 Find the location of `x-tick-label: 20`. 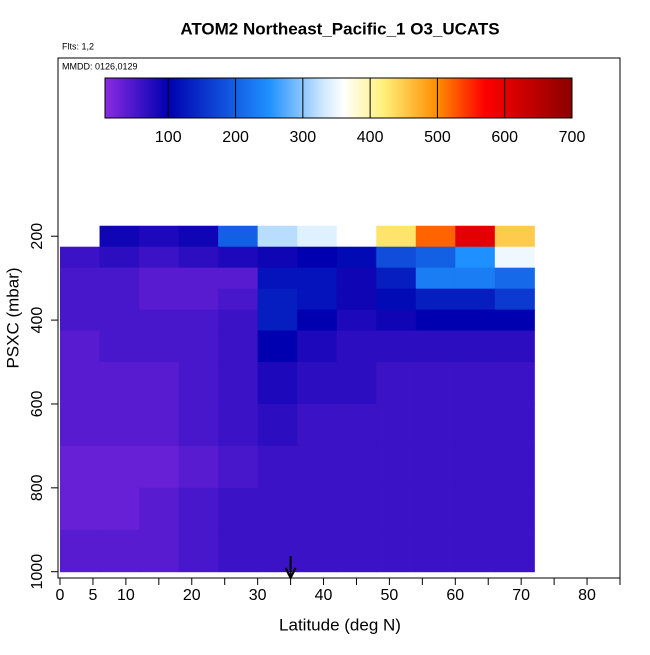

x-tick-label: 20 is located at coordinates (192, 595).